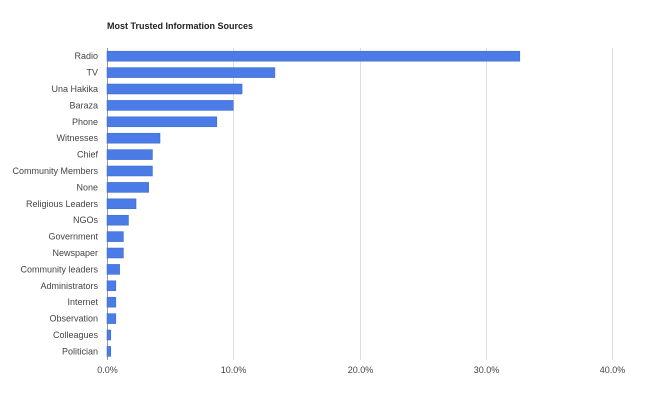 The width and height of the screenshot is (650, 400). Describe the element at coordinates (75, 253) in the screenshot. I see `y-tick-label: Newspaper` at that location.